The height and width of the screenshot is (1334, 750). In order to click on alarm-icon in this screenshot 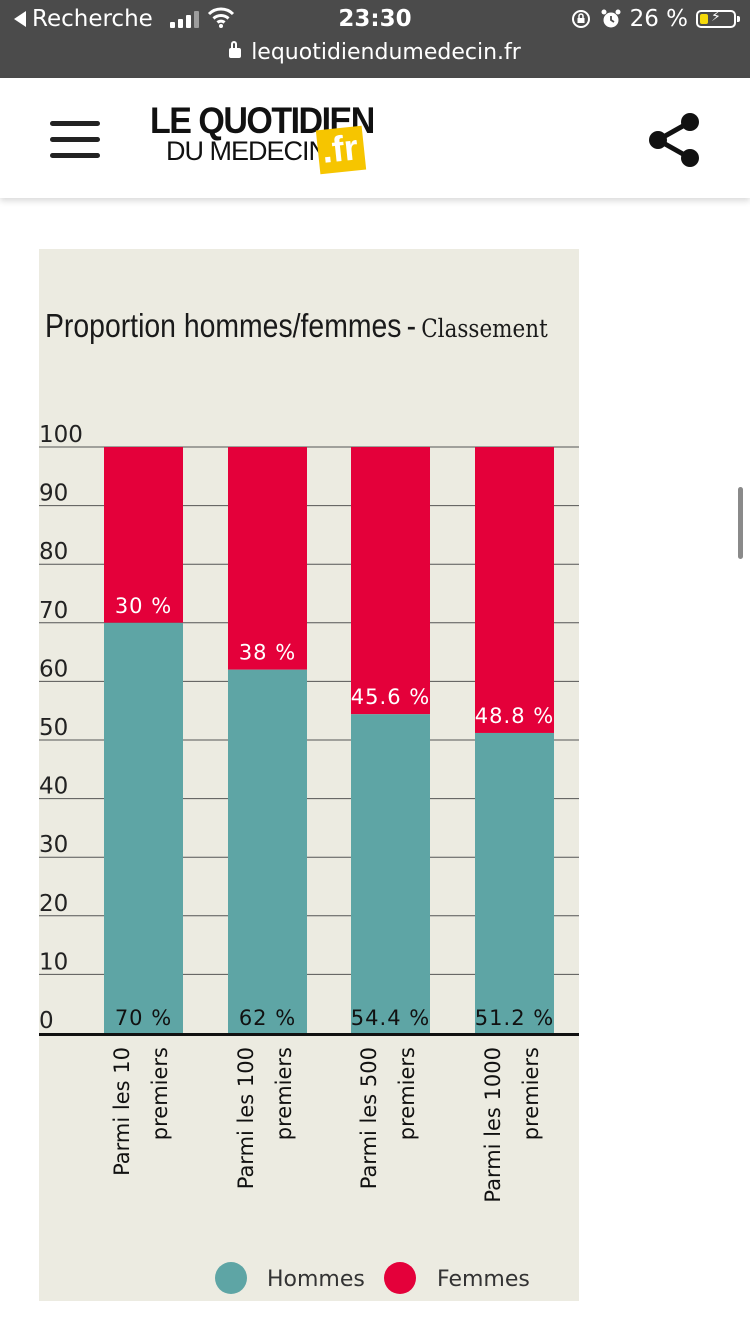, I will do `click(611, 18)`.